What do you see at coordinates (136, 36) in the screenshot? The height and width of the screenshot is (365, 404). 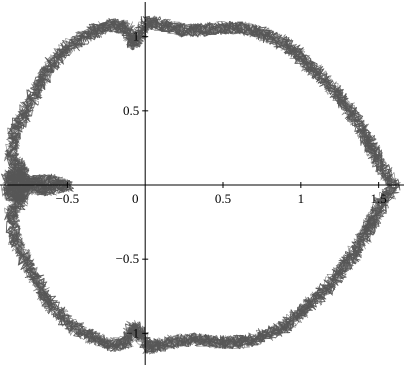 I see `y-tick-label: 1` at bounding box center [136, 36].